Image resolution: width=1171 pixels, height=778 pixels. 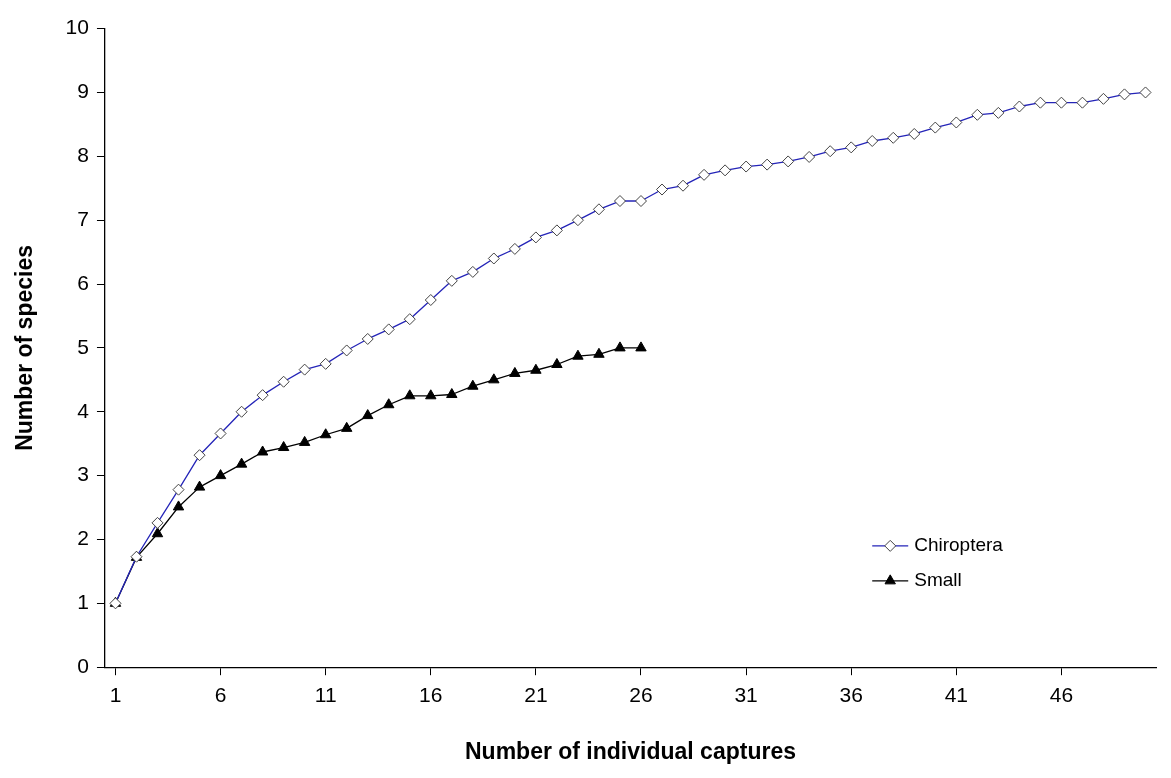 I want to click on x-tick-label: 41, so click(x=956, y=694).